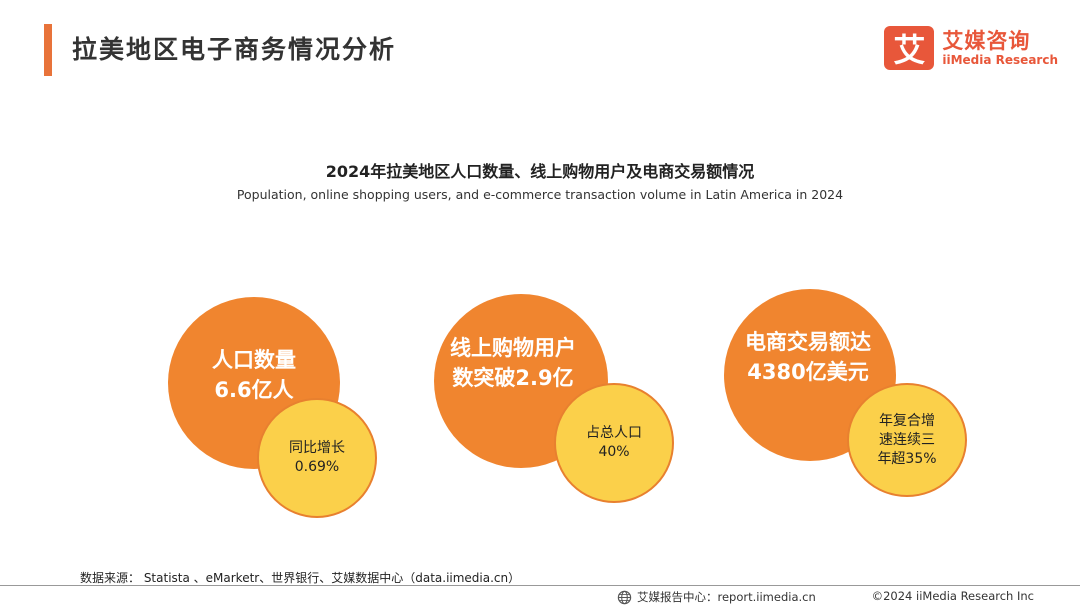 Image resolution: width=1080 pixels, height=608 pixels. I want to click on logo-english-name: iiMedia Research, so click(1000, 59).